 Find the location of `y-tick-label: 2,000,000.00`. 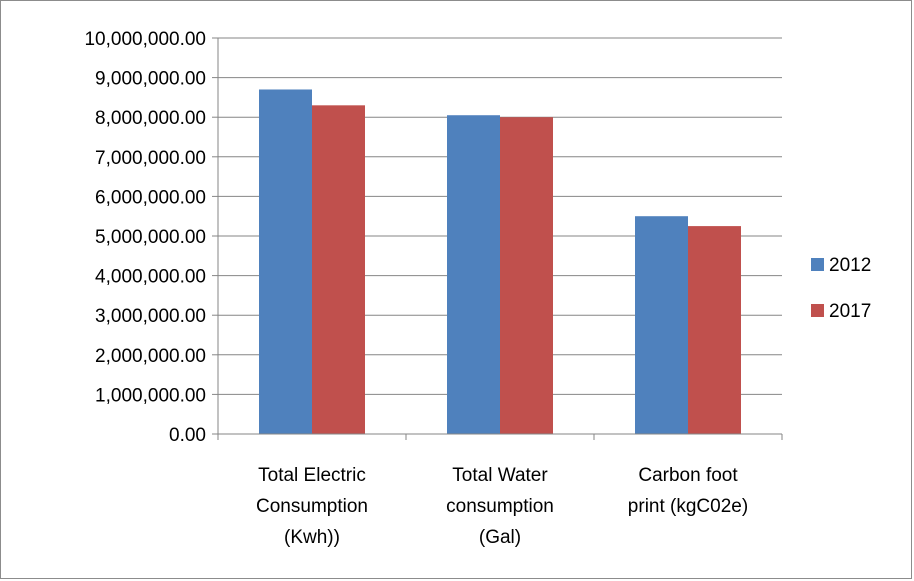

y-tick-label: 2,000,000.00 is located at coordinates (150, 356).